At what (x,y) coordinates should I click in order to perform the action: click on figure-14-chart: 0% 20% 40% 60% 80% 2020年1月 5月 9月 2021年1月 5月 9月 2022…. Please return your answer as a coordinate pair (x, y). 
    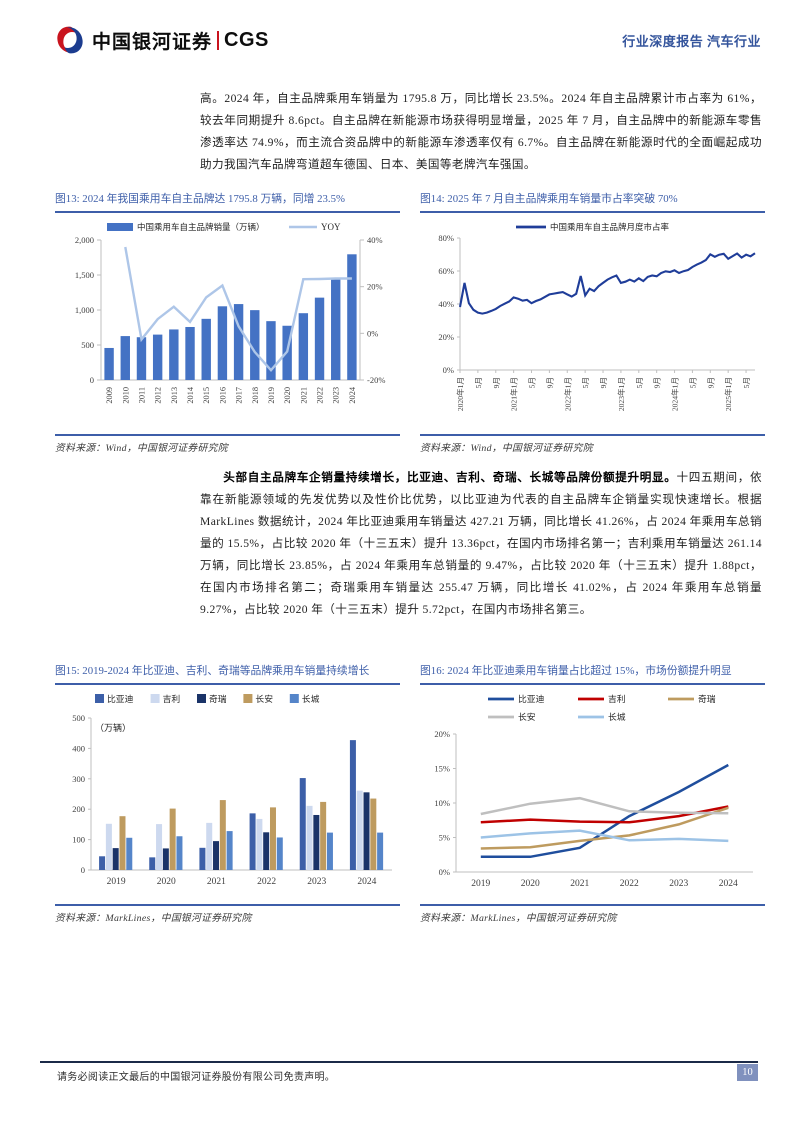
    Looking at the image, I should click on (592, 324).